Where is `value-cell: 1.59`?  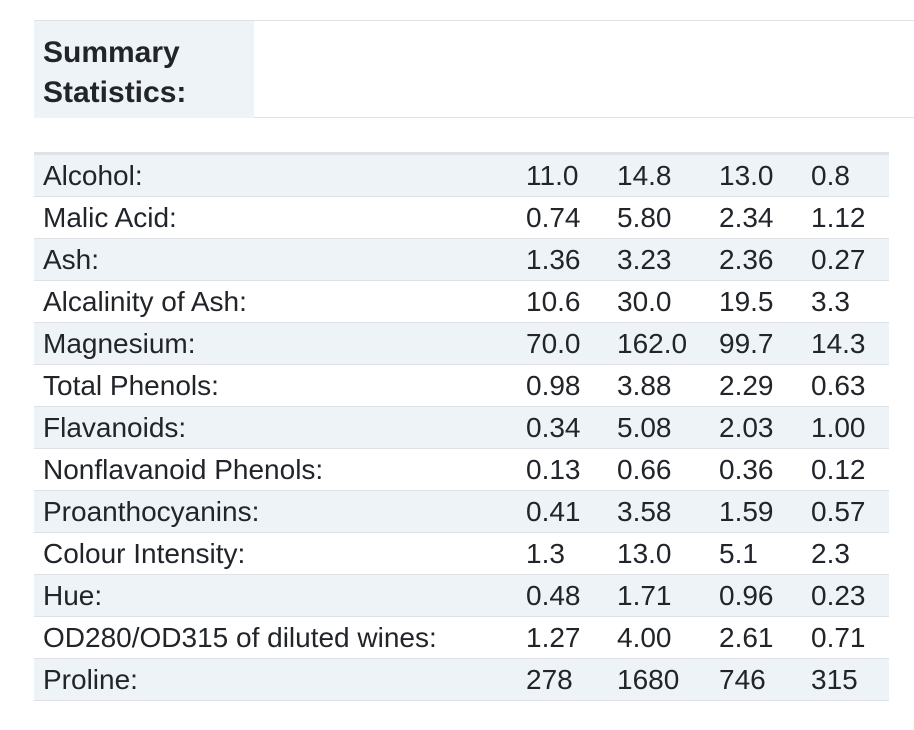 value-cell: 1.59 is located at coordinates (765, 511).